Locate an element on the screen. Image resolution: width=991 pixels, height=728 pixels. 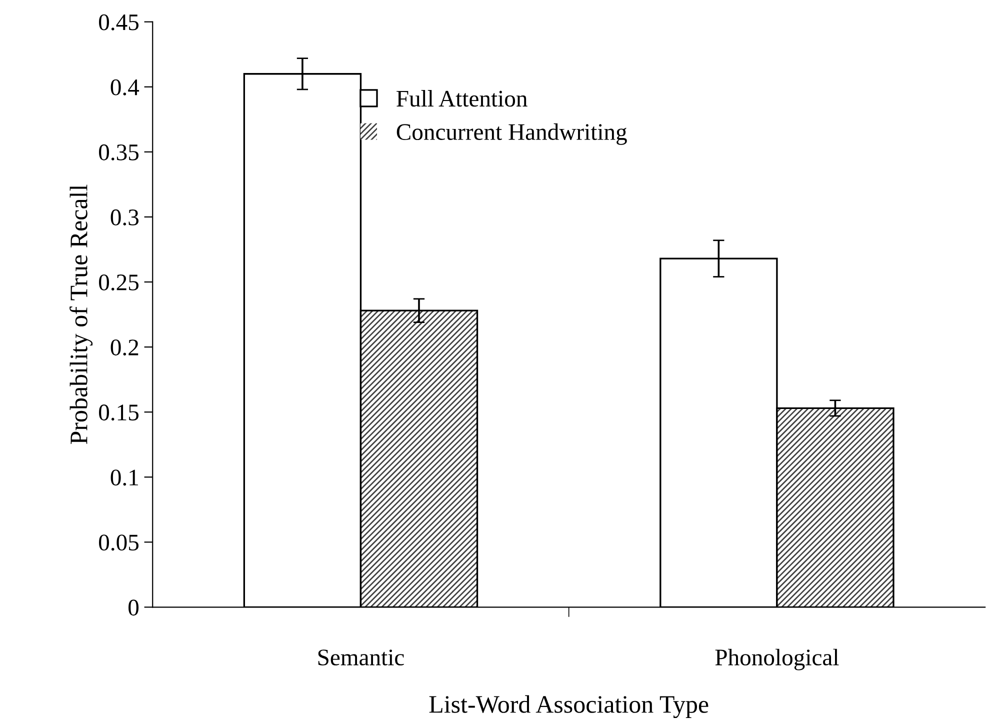
y-axis-title: Probability of True Recall is located at coordinates (81, 314).